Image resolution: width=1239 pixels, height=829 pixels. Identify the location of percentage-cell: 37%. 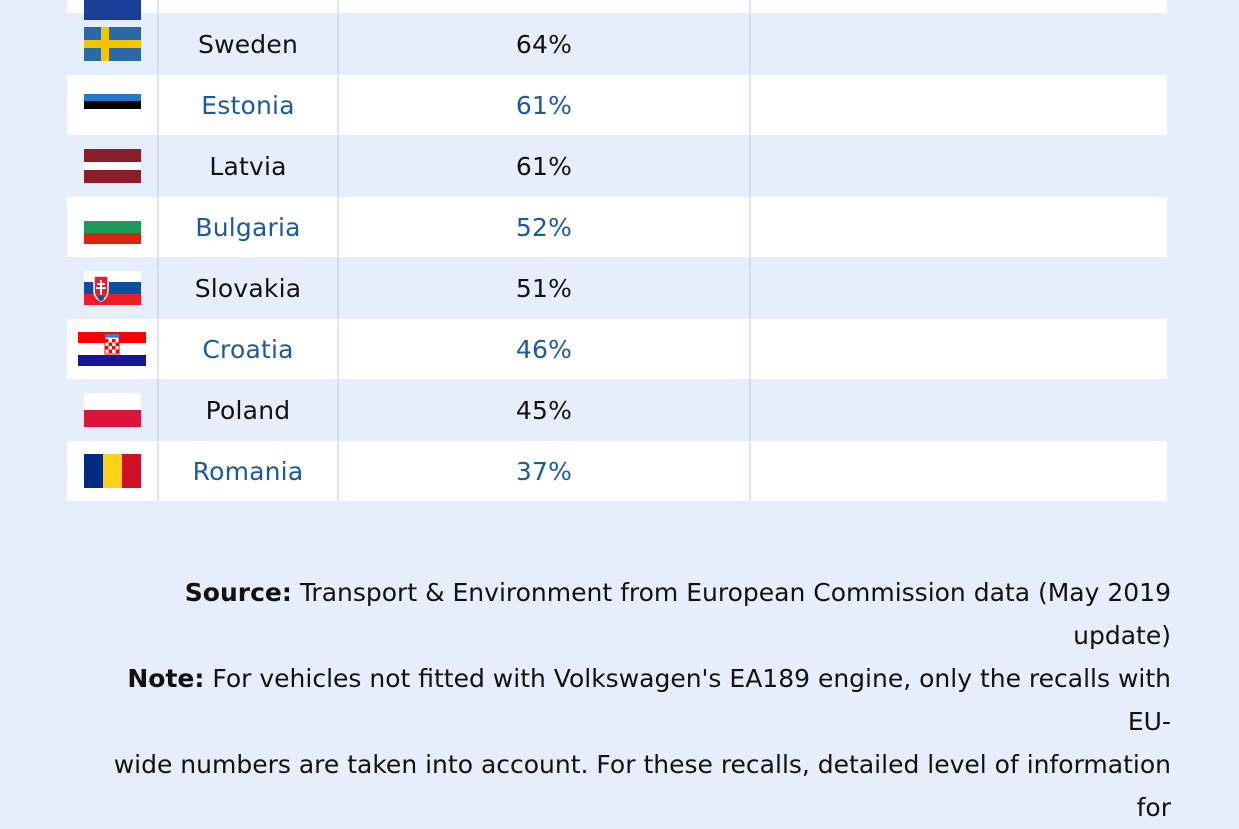
(545, 471).